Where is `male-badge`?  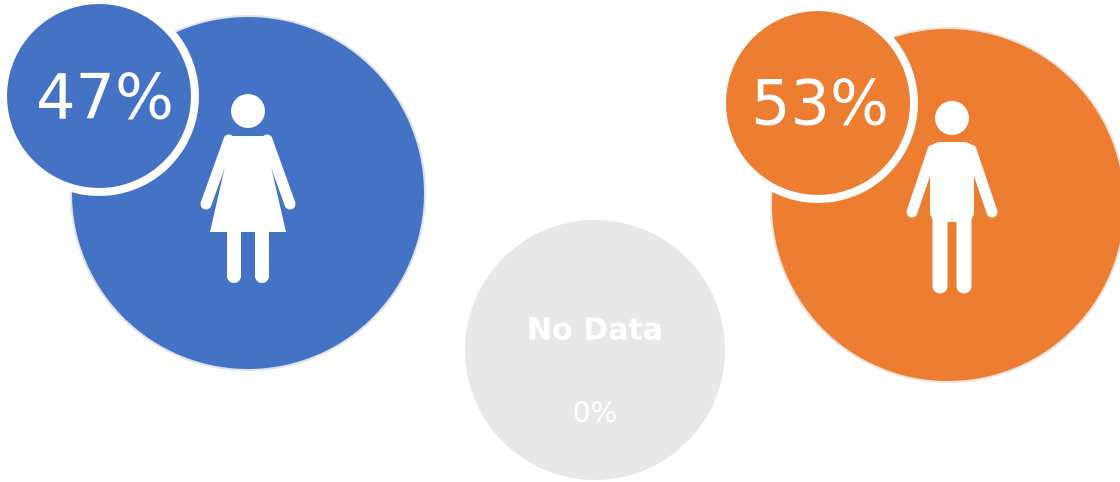
male-badge is located at coordinates (818, 103).